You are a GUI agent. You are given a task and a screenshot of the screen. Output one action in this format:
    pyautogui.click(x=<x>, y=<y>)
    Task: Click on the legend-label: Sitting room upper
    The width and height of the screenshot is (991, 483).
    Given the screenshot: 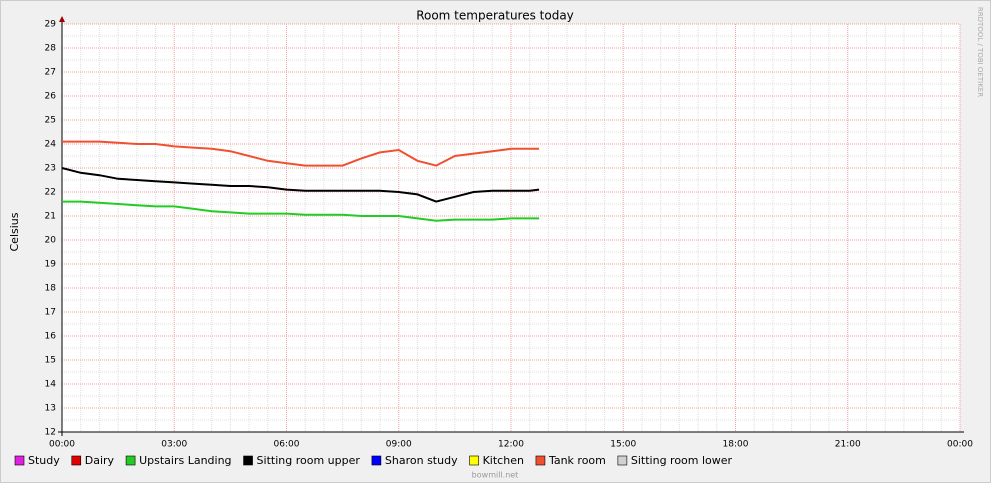 What is the action you would take?
    pyautogui.click(x=309, y=460)
    